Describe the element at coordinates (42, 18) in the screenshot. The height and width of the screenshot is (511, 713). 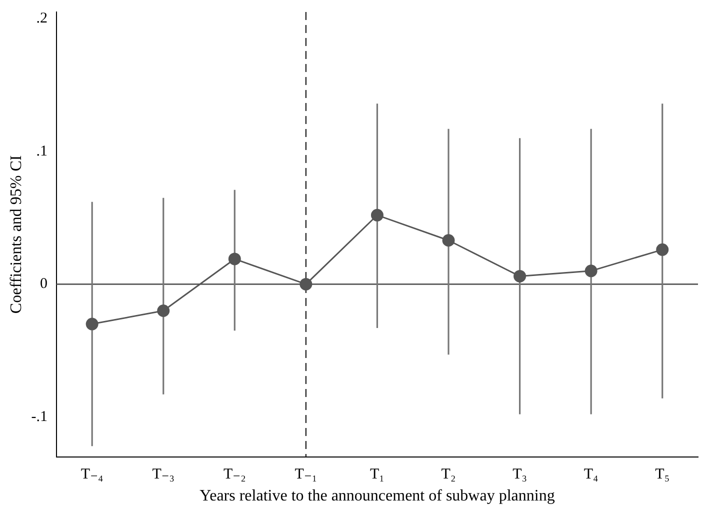
I see `y-tick-label: .2` at that location.